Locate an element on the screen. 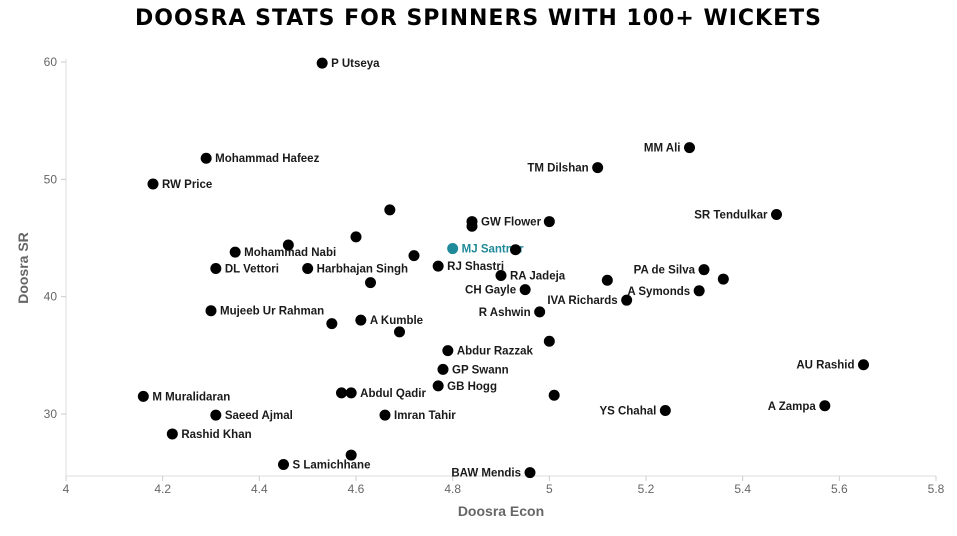  y-tick-label: 40 is located at coordinates (51, 297).